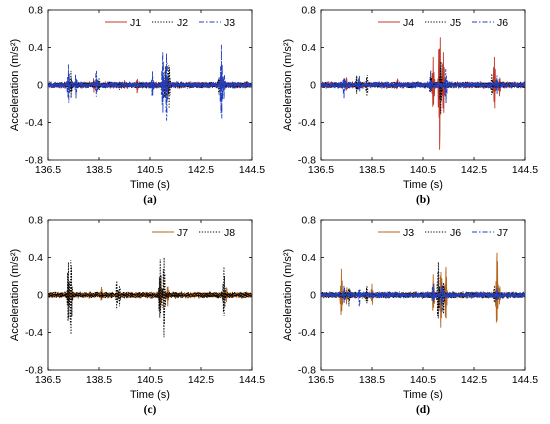  What do you see at coordinates (423, 410) in the screenshot?
I see `panel-label: (d)` at bounding box center [423, 410].